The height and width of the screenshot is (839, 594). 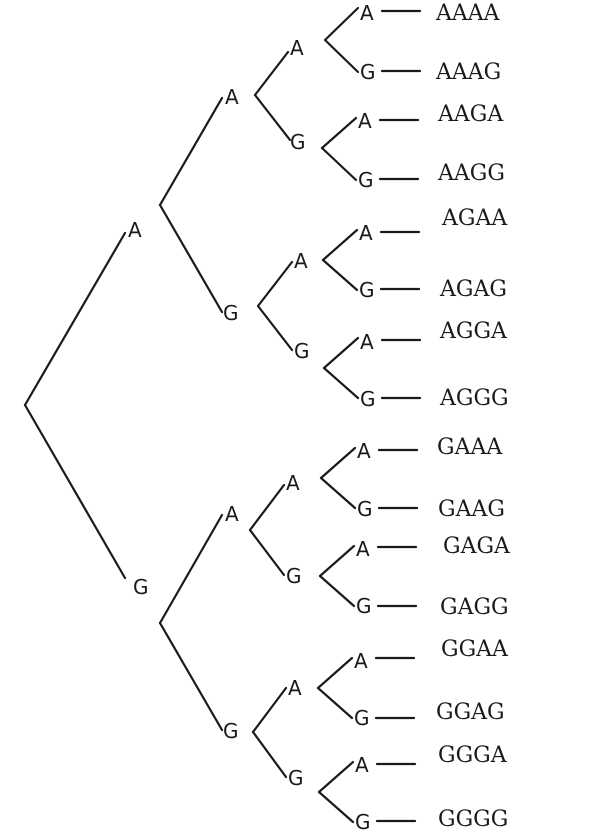 What do you see at coordinates (470, 447) in the screenshot?
I see `outcome-label: GAAA` at bounding box center [470, 447].